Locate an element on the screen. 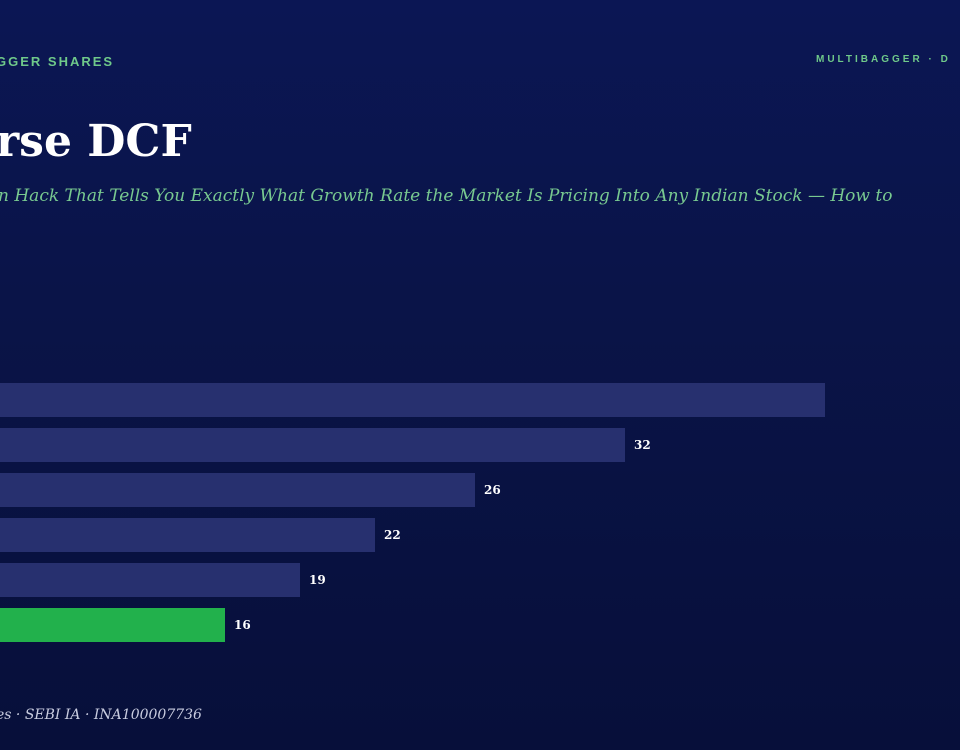 Image resolution: width=960 pixels, height=750 pixels. page-title: rse DCF is located at coordinates (96, 141).